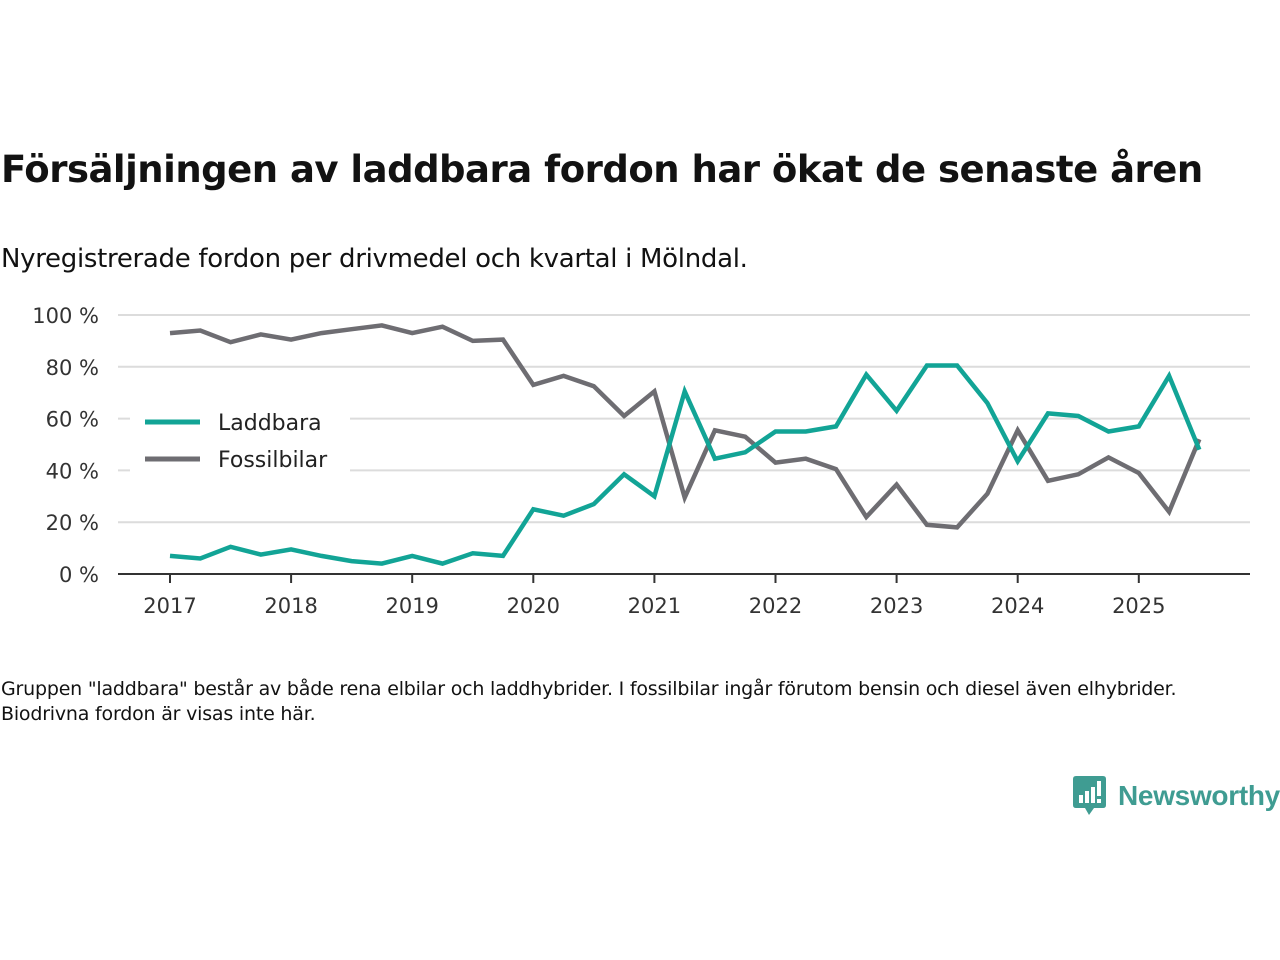 This screenshot has height=960, width=1280. I want to click on x-tick-label: 2019, so click(411, 606).